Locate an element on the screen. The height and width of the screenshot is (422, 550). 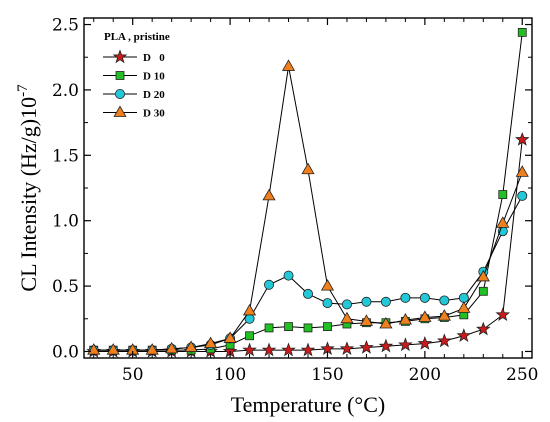
x-tick-label: 200 is located at coordinates (425, 375).